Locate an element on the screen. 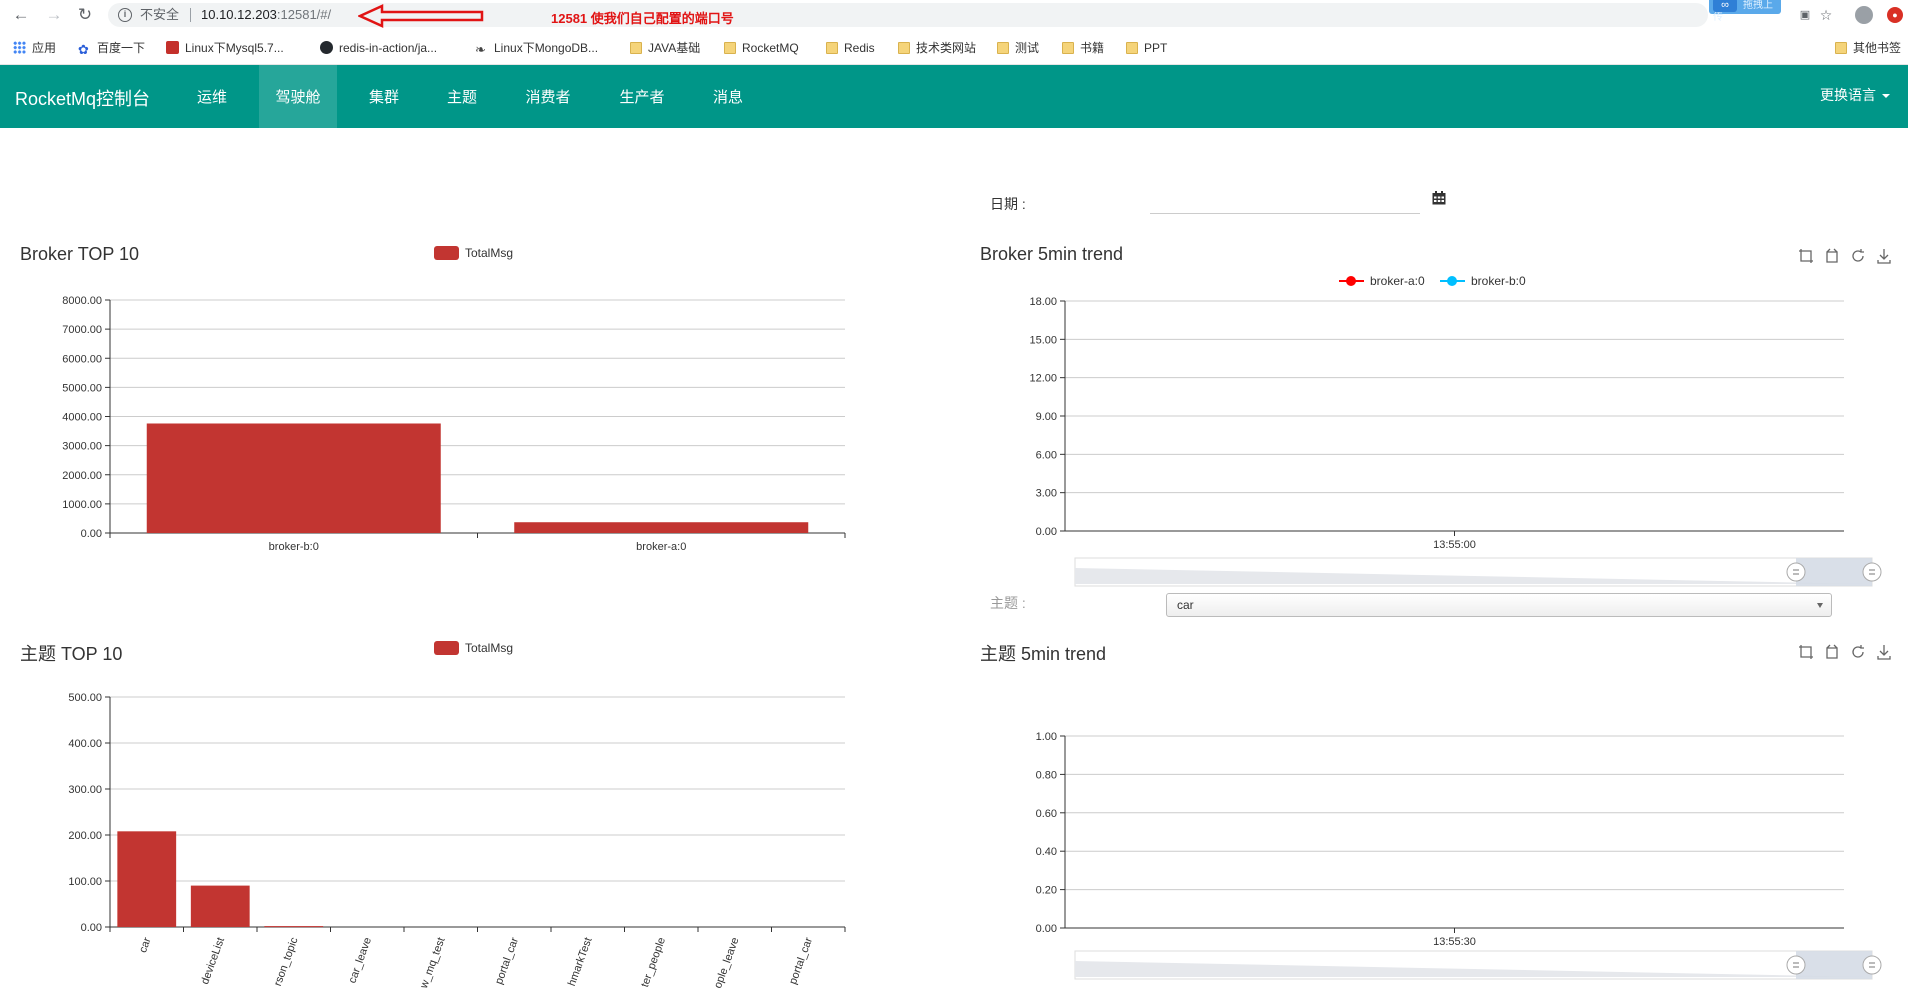 The height and width of the screenshot is (994, 1908). bookmark-folder-redis: Redis is located at coordinates (850, 48).